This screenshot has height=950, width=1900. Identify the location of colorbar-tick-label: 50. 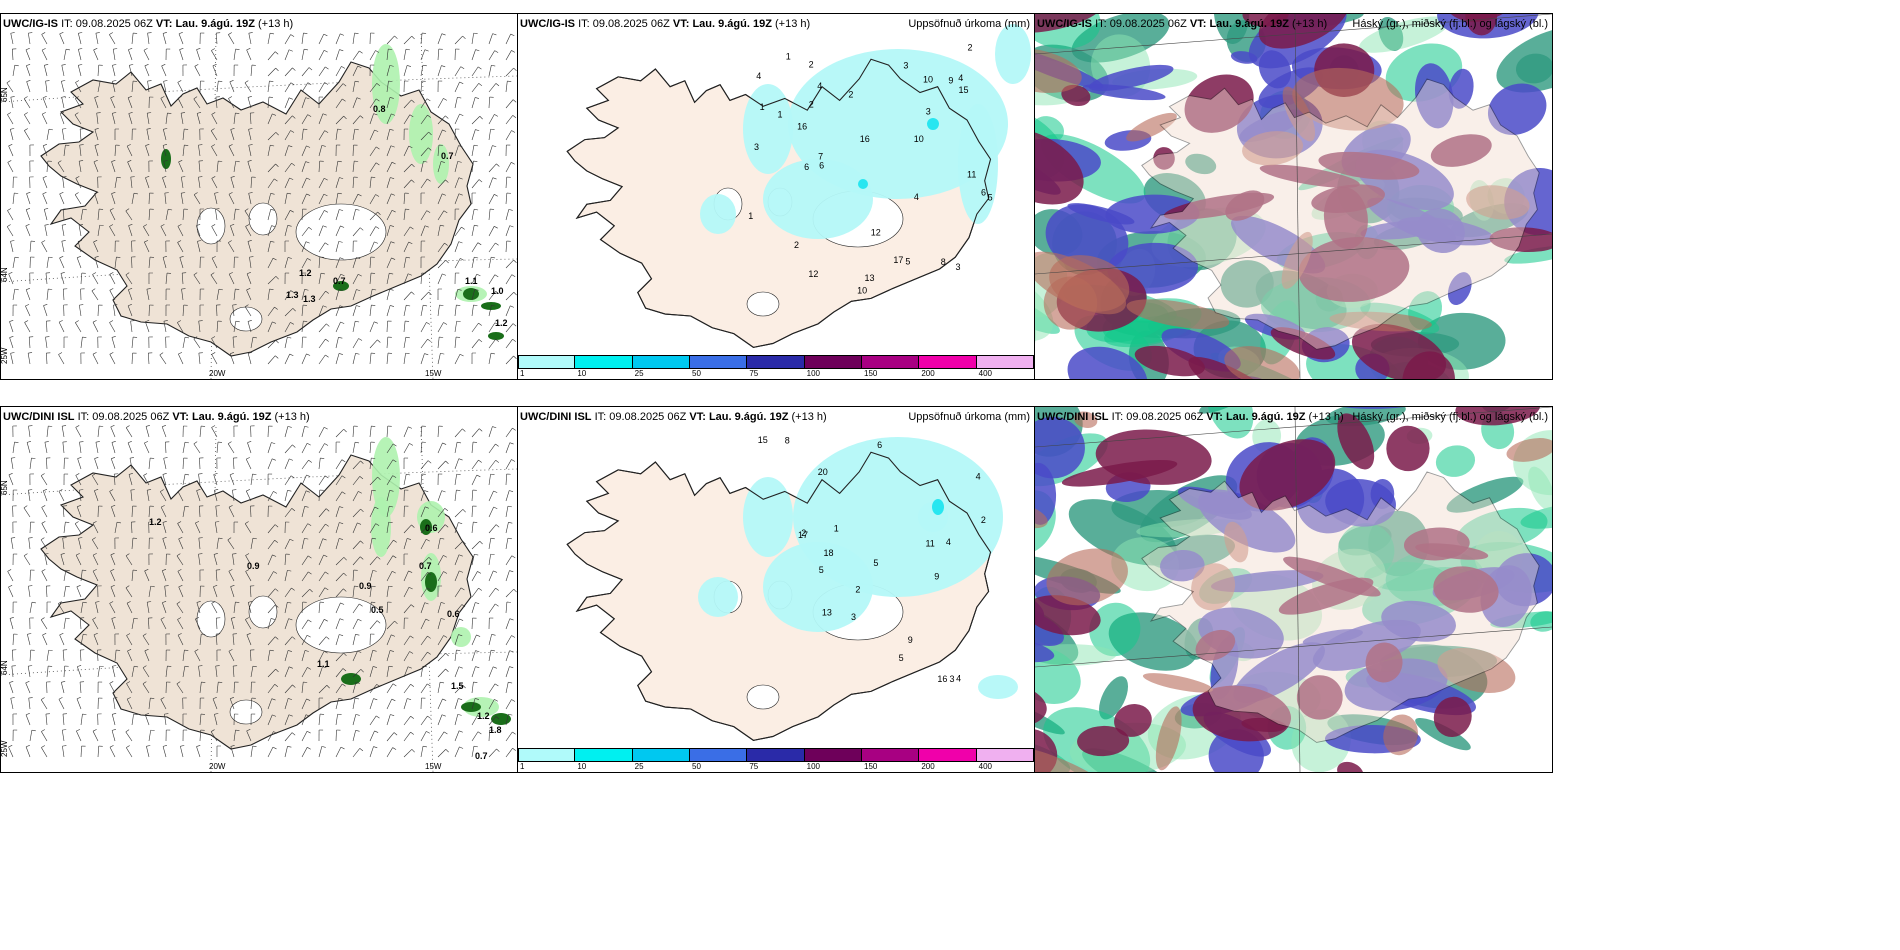
(696, 766).